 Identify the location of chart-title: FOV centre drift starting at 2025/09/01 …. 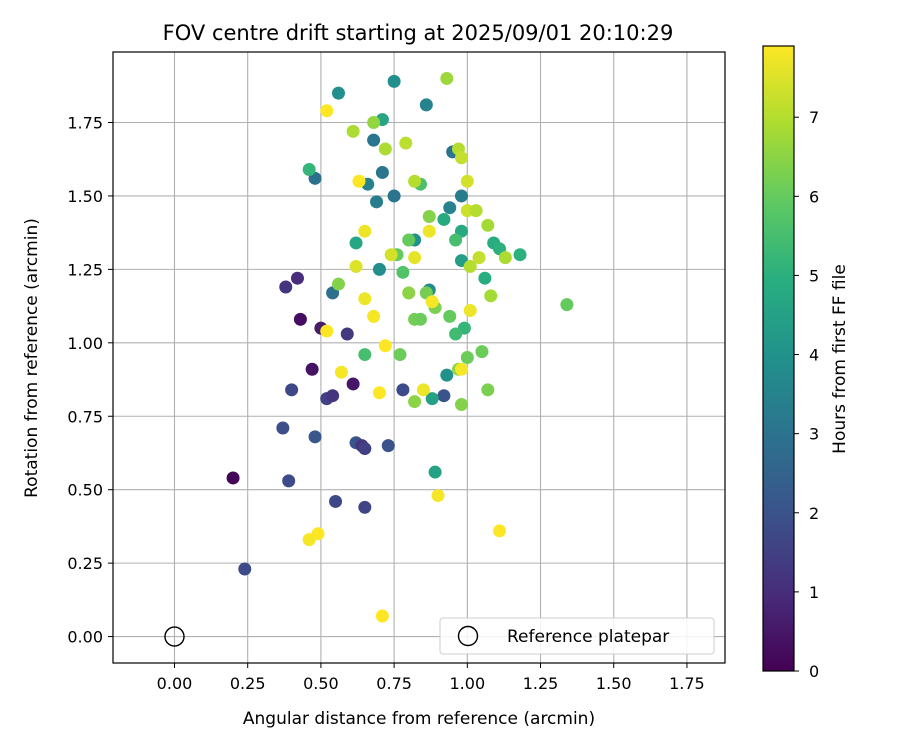
(418, 33).